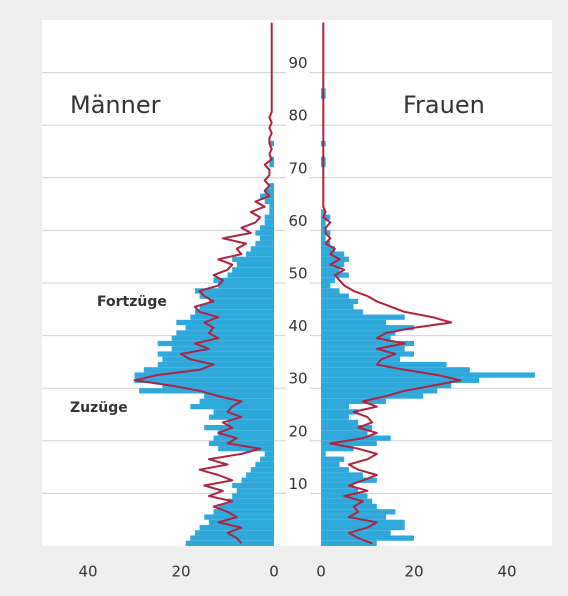 The image size is (568, 596). What do you see at coordinates (87, 572) in the screenshot?
I see `x-tick-label: 40` at bounding box center [87, 572].